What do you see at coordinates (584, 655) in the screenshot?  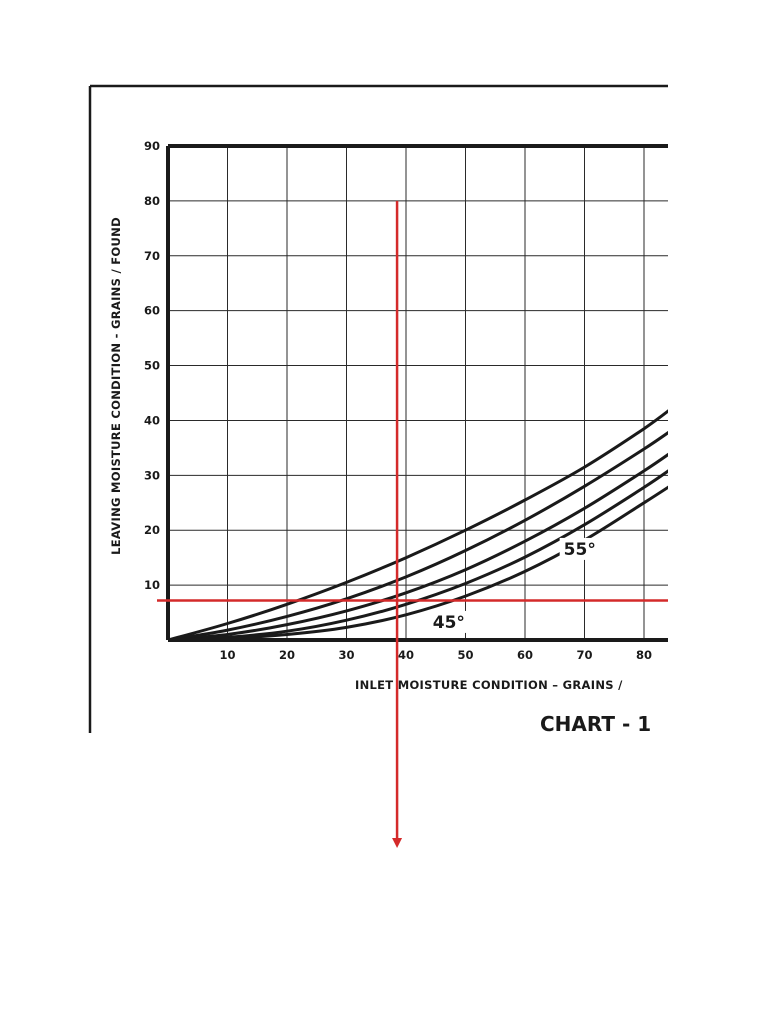 I see `x-tick-label: 70` at bounding box center [584, 655].